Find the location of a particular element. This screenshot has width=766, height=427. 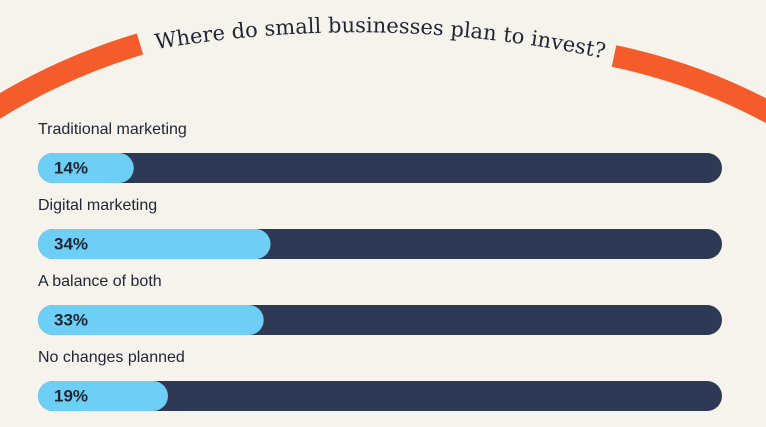

value-label: 33% is located at coordinates (71, 319).